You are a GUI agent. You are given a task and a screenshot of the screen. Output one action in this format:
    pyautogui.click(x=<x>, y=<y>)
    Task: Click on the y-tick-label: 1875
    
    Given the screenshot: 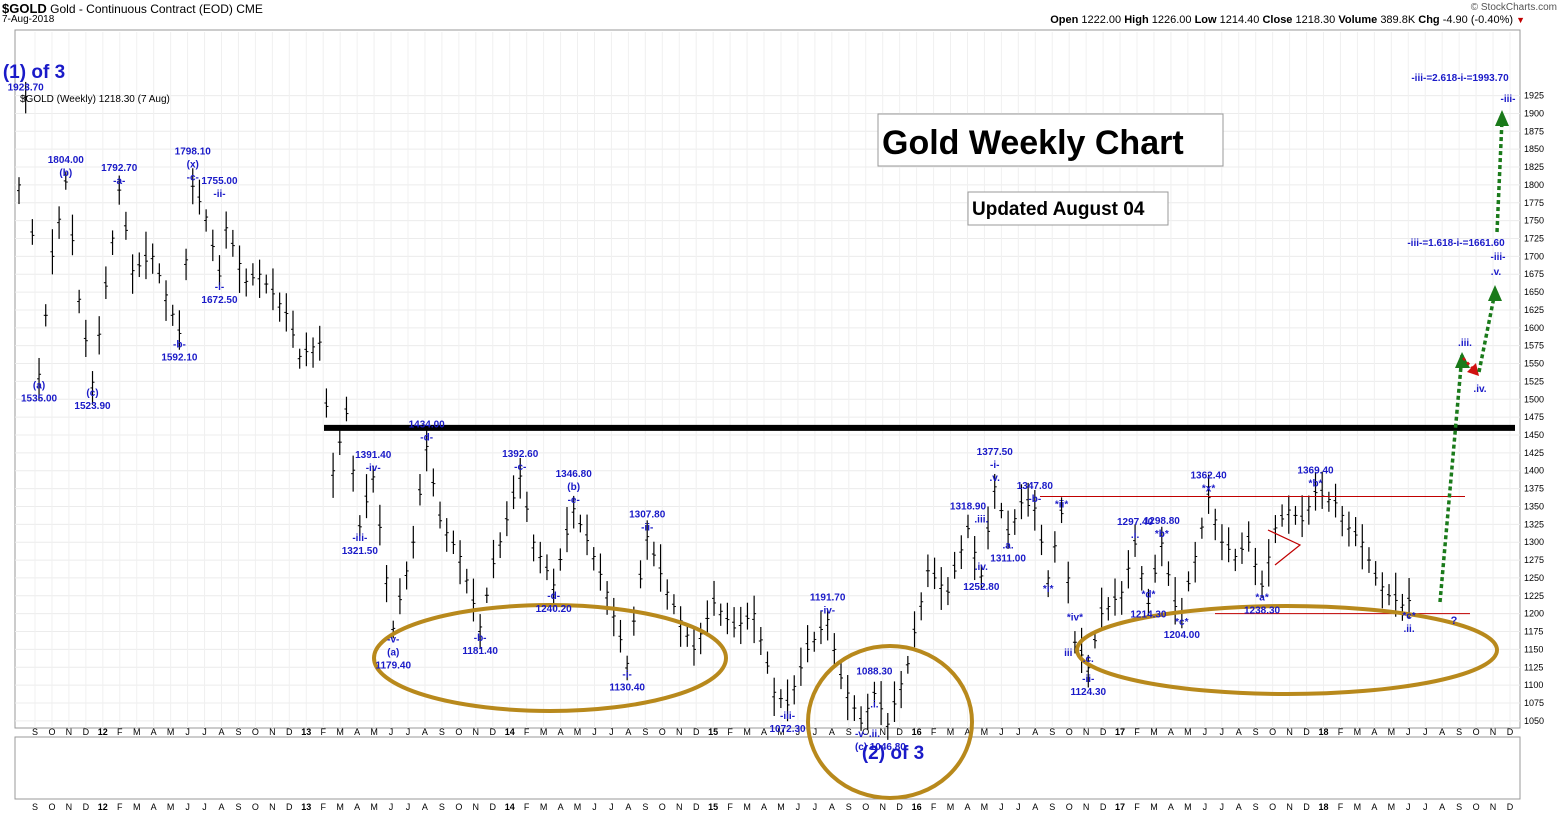 What is the action you would take?
    pyautogui.click(x=1534, y=131)
    